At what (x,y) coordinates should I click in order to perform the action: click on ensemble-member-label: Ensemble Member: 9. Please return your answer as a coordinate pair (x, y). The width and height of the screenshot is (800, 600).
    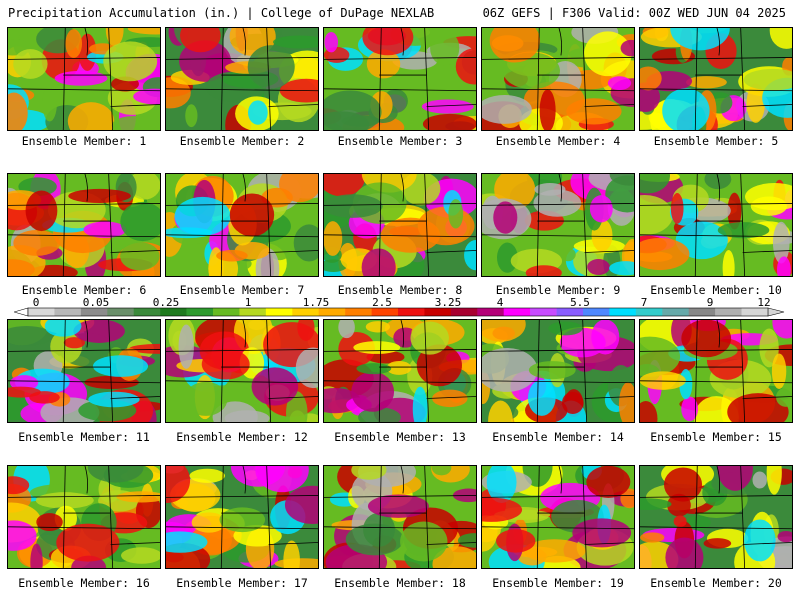
    Looking at the image, I should click on (558, 290).